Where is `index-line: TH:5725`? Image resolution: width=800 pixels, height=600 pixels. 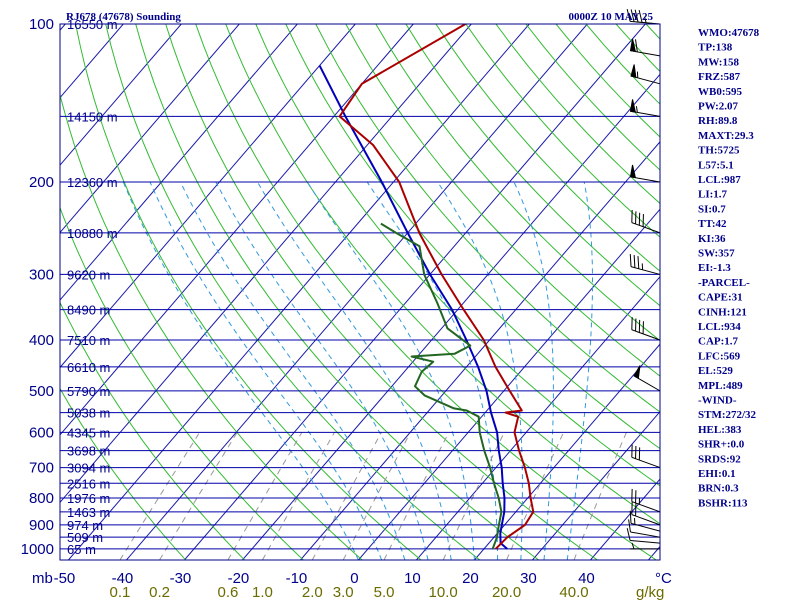
index-line: TH:5725 is located at coordinates (719, 151).